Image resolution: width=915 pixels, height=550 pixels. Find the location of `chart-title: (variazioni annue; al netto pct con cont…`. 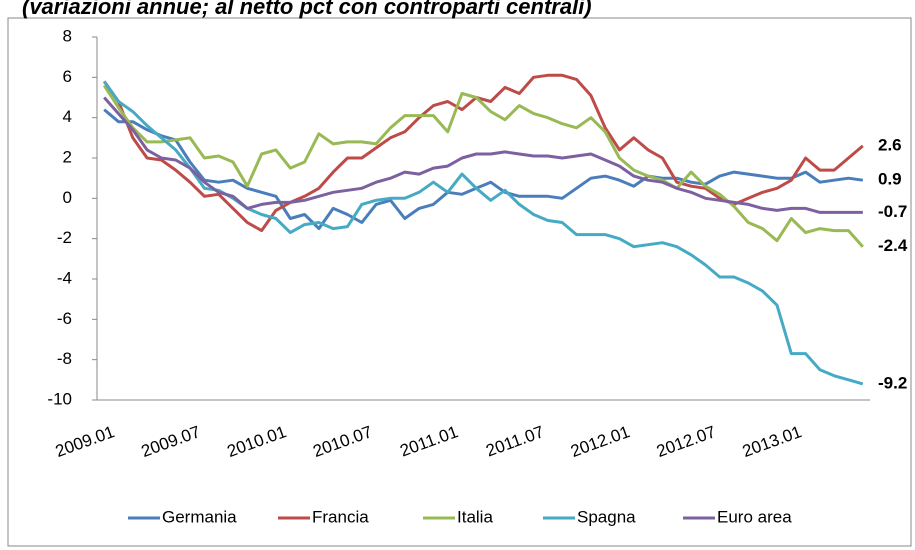

chart-title: (variazioni annue; al netto pct con cont… is located at coordinates (307, 9).